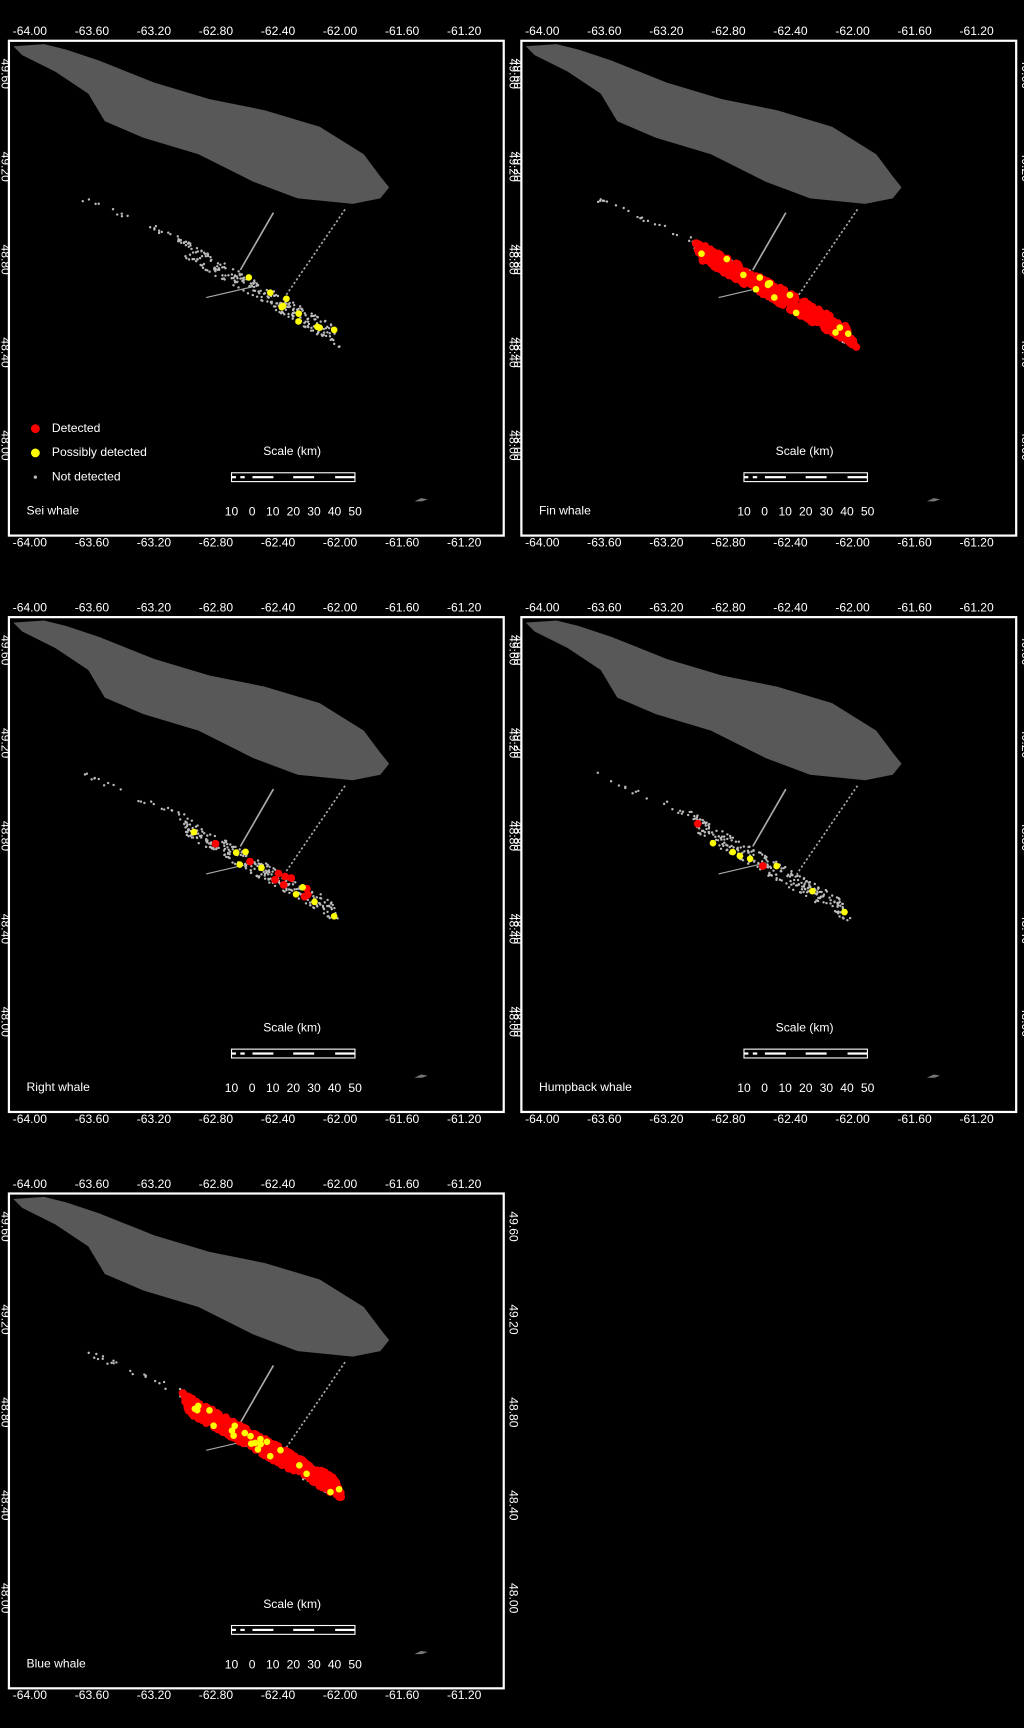 This screenshot has width=1024, height=1728. I want to click on longitude-label: -64.00, so click(30, 608).